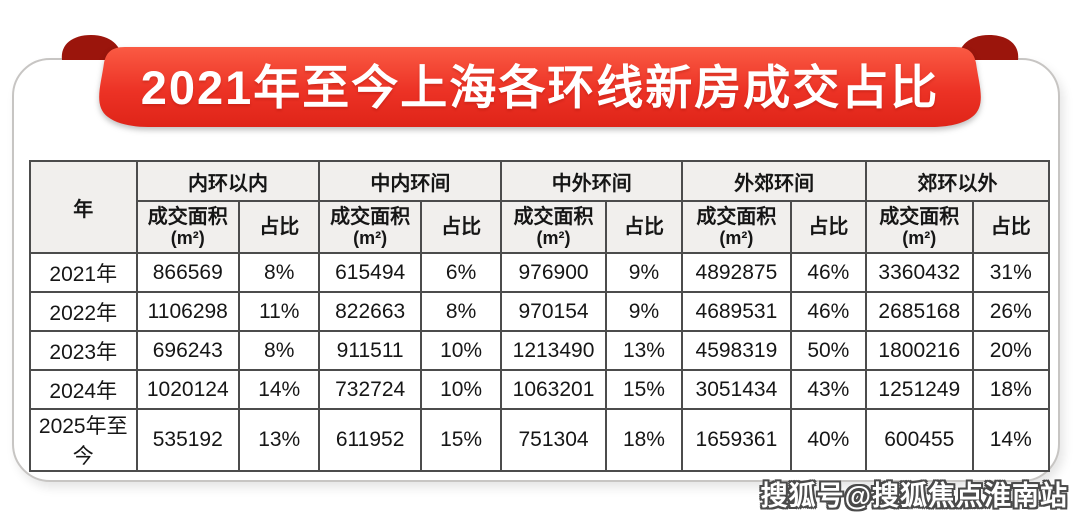 The width and height of the screenshot is (1080, 518). What do you see at coordinates (553, 350) in the screenshot?
I see `table-cell: 1213490` at bounding box center [553, 350].